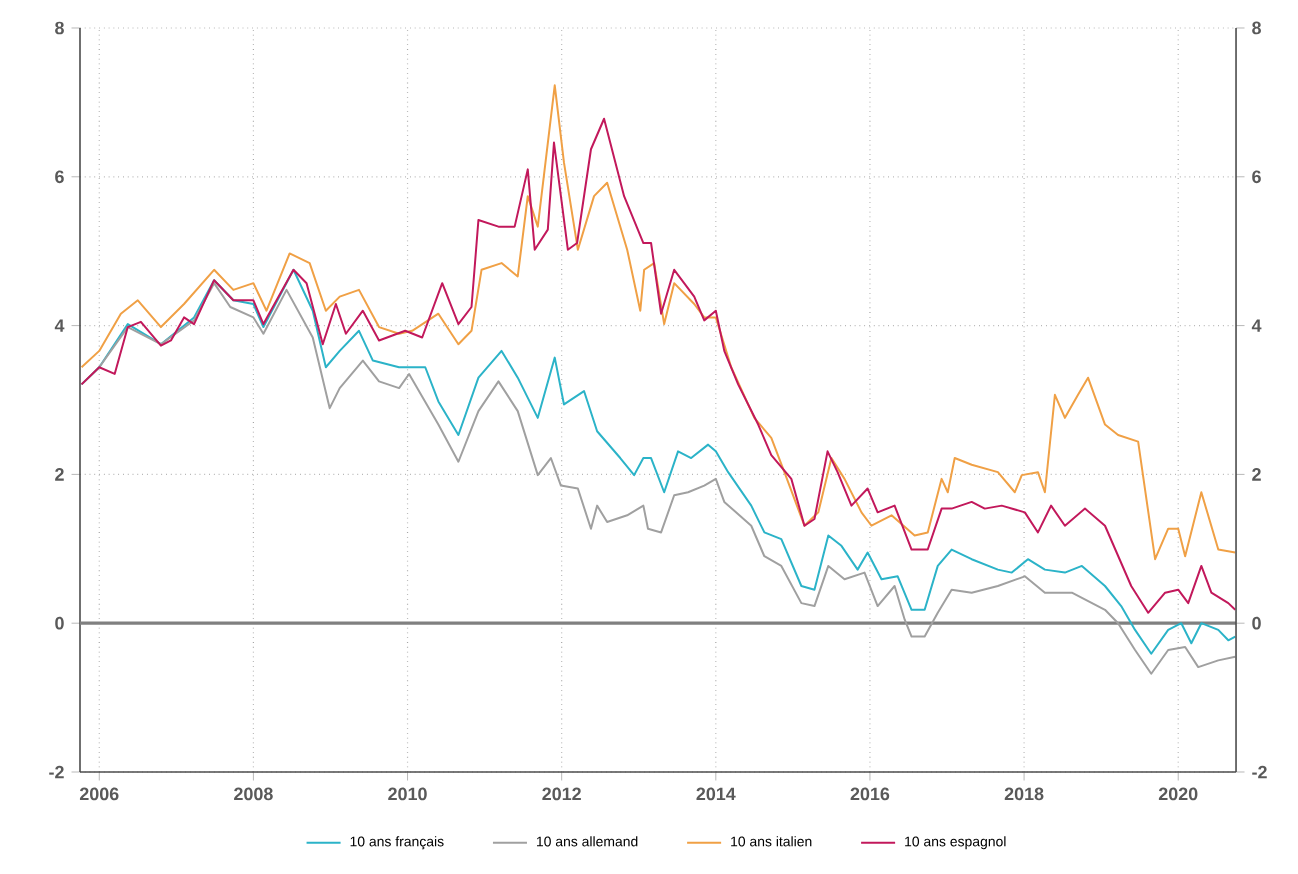 The width and height of the screenshot is (1298, 874). Describe the element at coordinates (1256, 623) in the screenshot. I see `y2-tick-label: 0` at that location.